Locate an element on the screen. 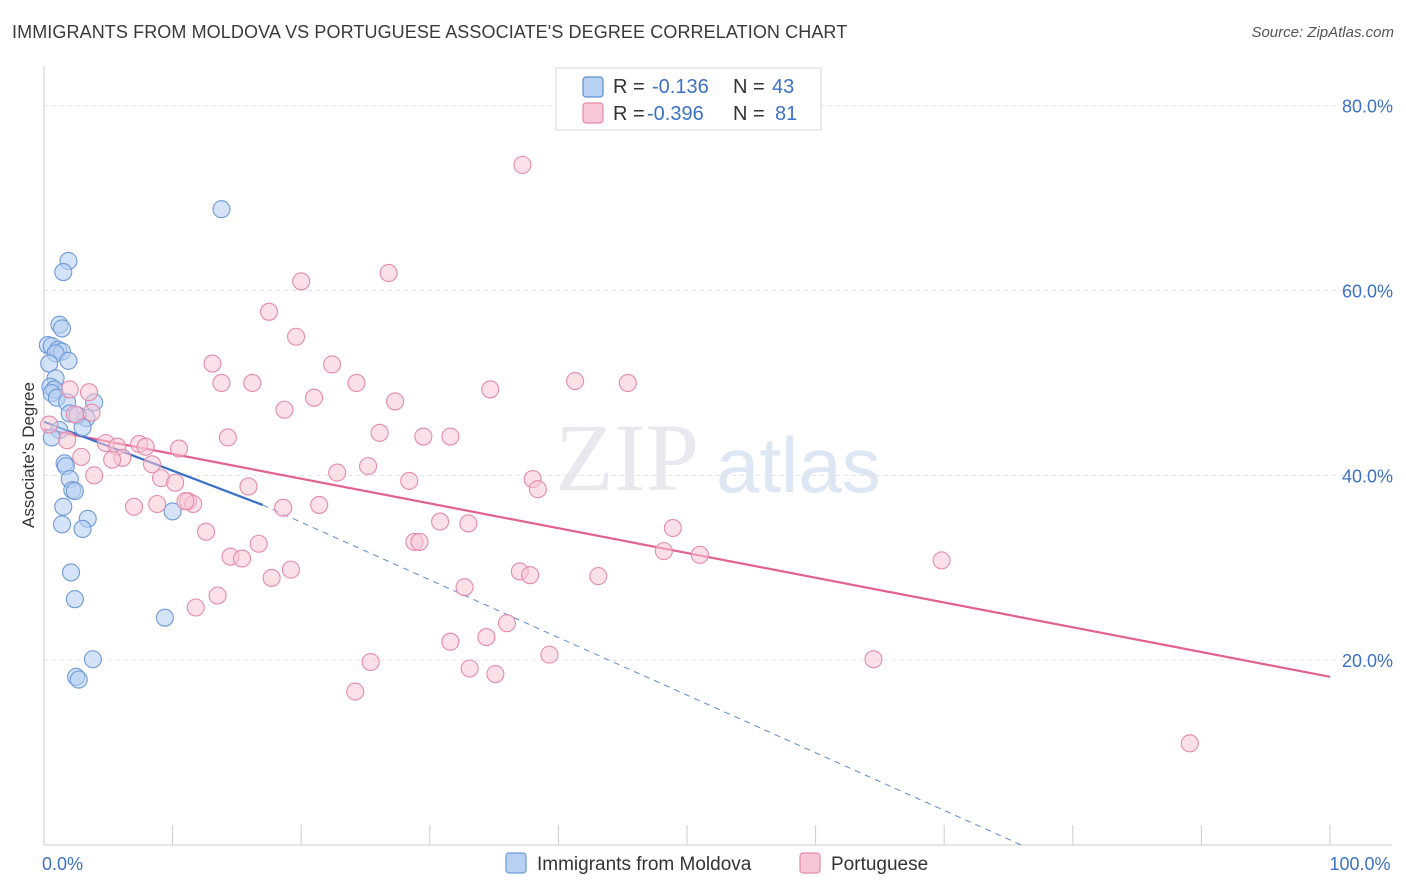 The image size is (1406, 892). source-label: Source: ZipAtlas.com is located at coordinates (1322, 32).